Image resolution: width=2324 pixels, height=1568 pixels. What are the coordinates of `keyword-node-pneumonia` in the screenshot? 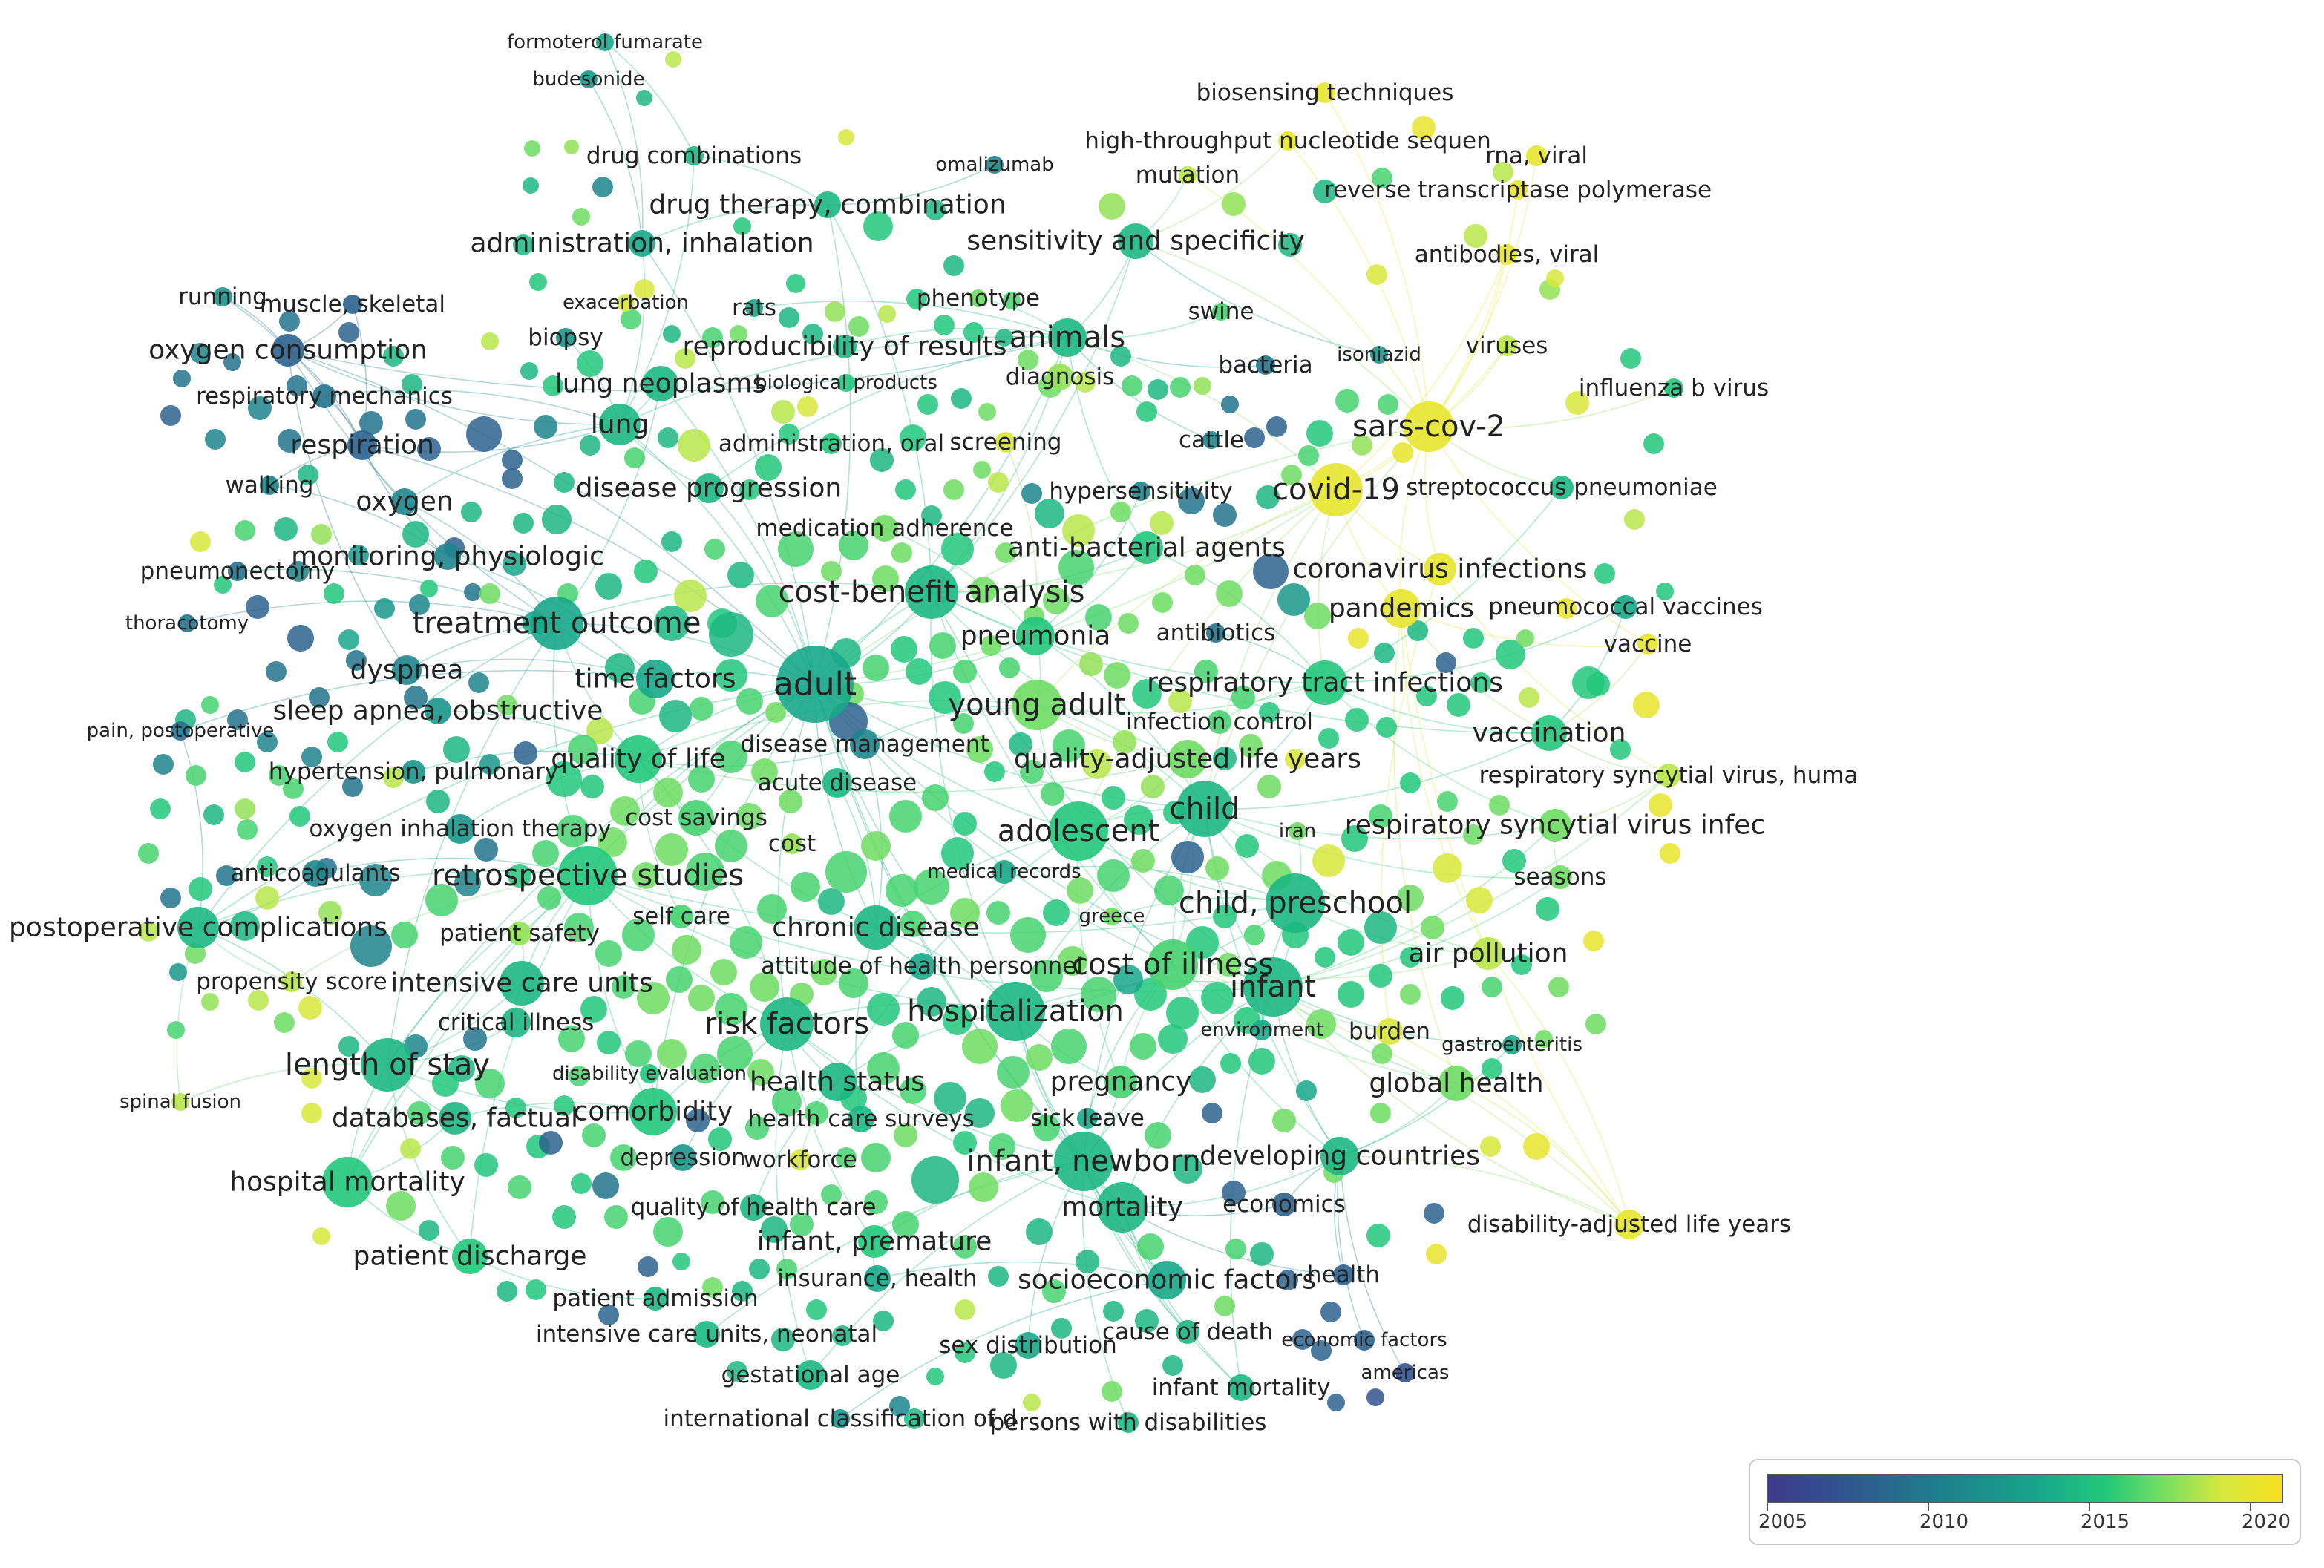 It's located at (1035, 636).